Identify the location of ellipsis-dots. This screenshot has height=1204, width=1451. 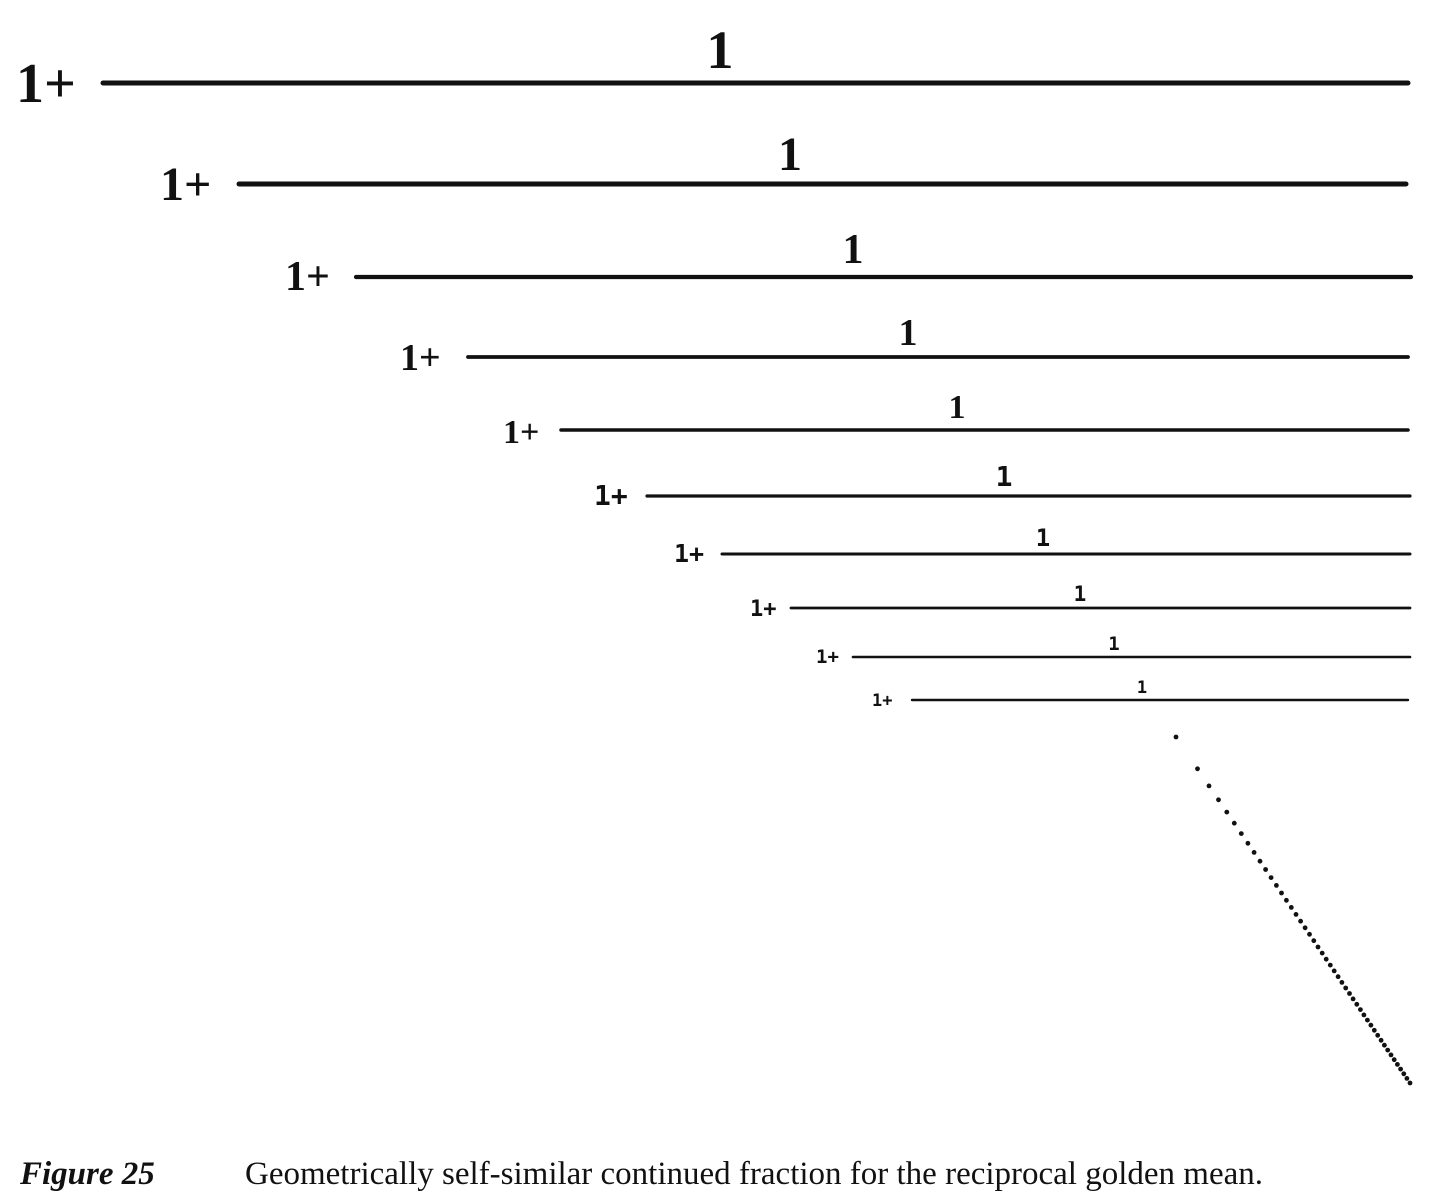
(1293, 910).